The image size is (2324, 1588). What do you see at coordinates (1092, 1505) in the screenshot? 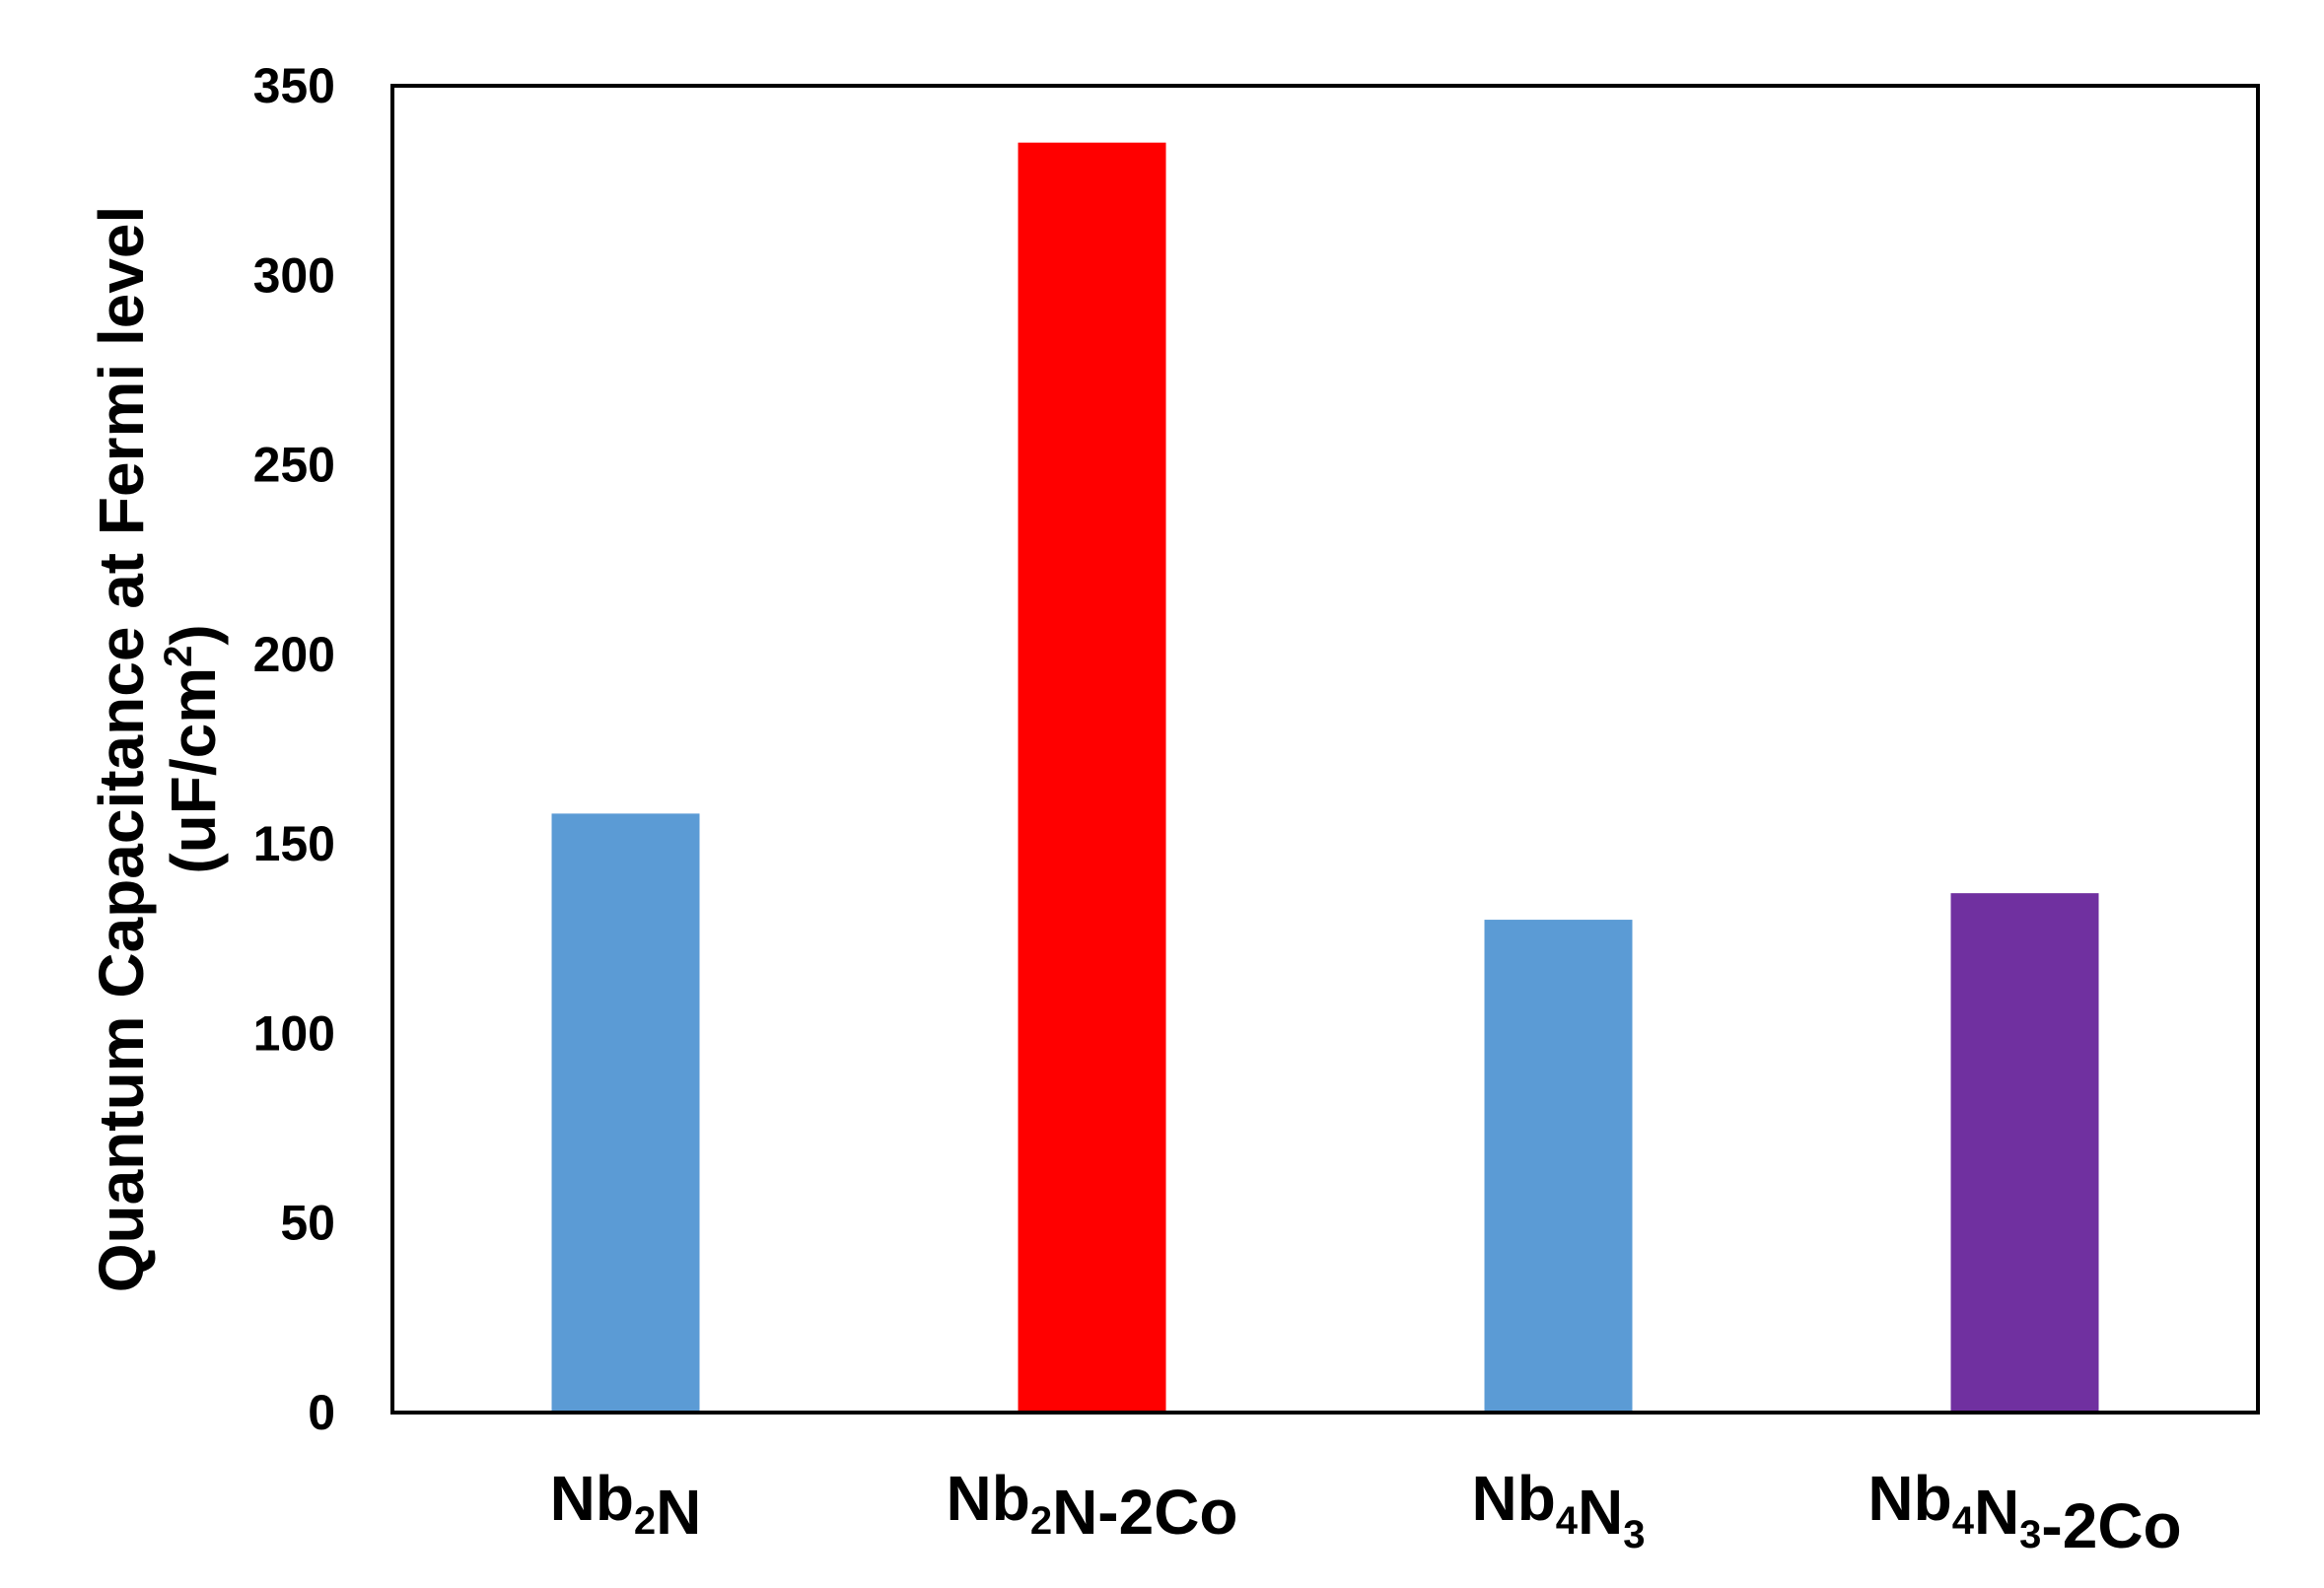
I see `x-category-label: Nb2N-2Co` at bounding box center [1092, 1505].